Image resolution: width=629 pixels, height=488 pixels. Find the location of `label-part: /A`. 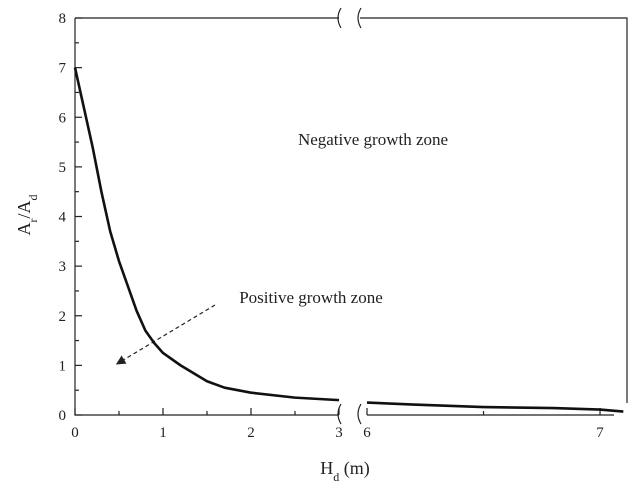

label-part: /A is located at coordinates (24, 209).